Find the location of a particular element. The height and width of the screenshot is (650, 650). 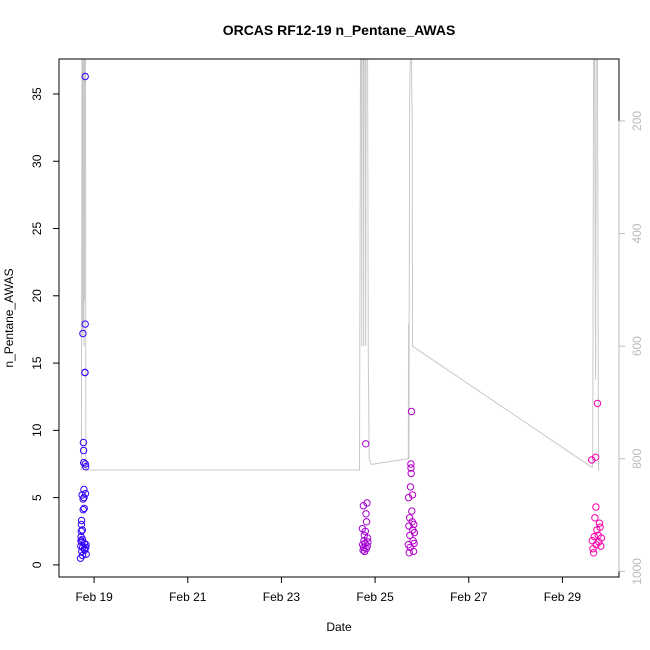

y2-tick-label: 400 is located at coordinates (637, 233).